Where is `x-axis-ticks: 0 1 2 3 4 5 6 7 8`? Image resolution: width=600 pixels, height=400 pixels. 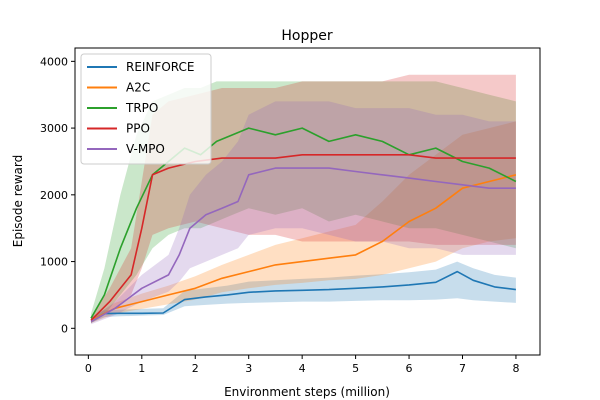
x-axis-ticks: 0 1 2 3 4 5 6 7 8 is located at coordinates (302, 365).